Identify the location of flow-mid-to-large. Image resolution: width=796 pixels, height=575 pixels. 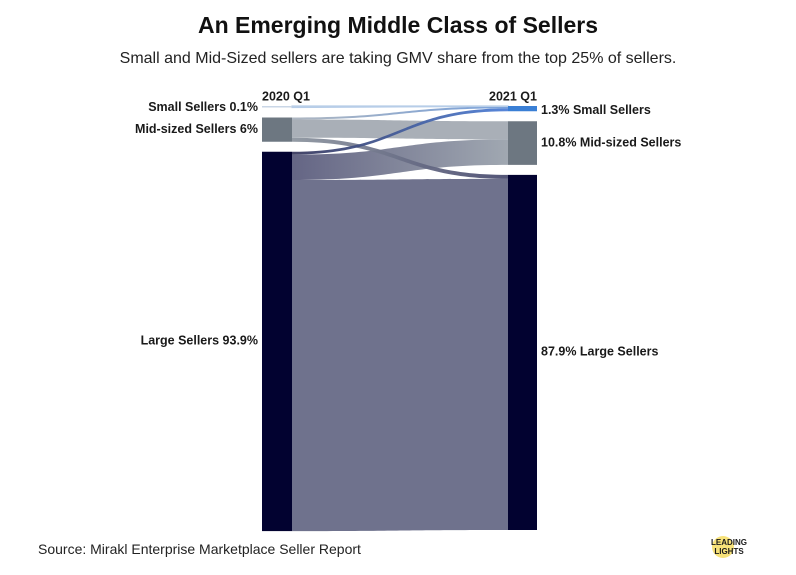
(400, 158).